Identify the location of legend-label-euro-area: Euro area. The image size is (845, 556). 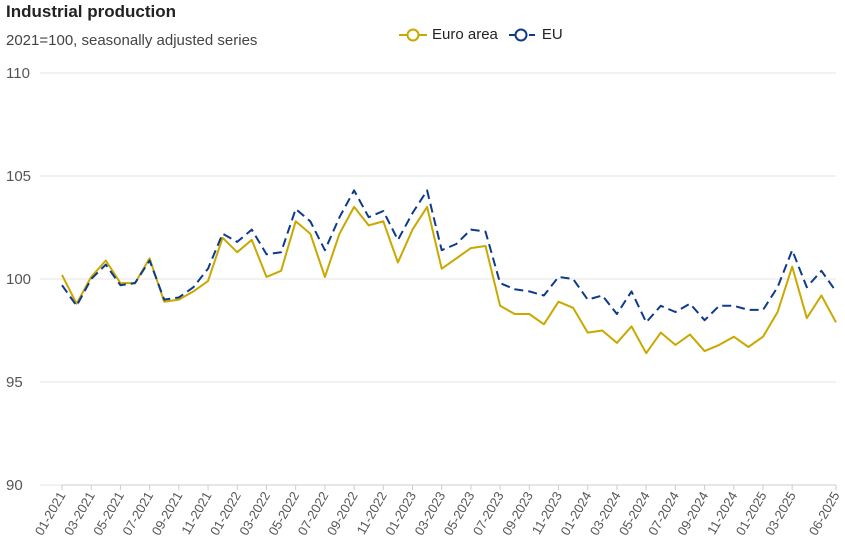
(465, 34).